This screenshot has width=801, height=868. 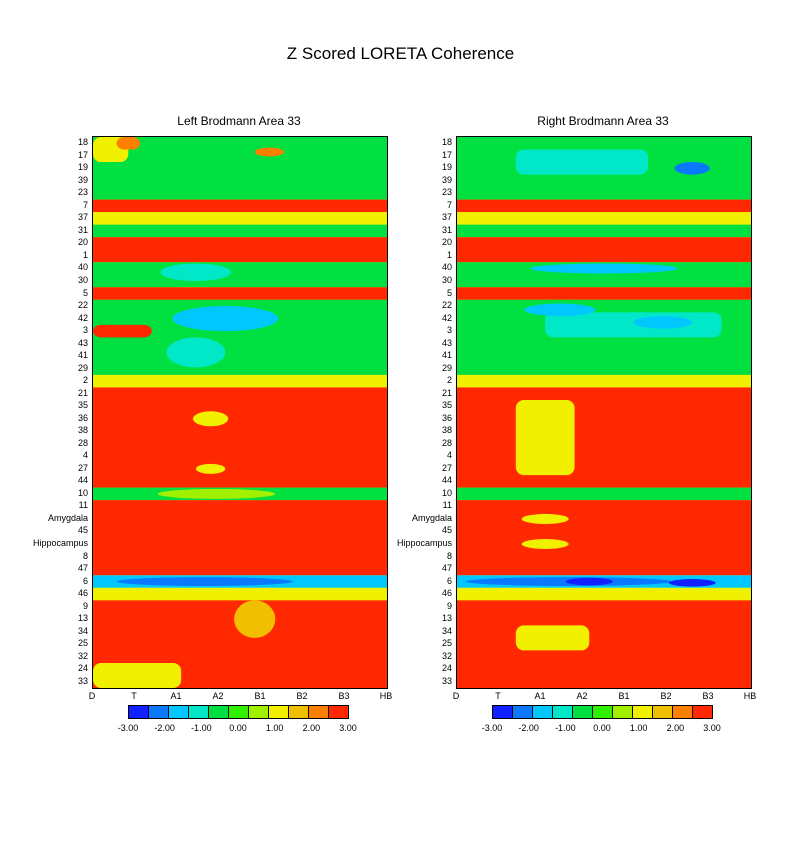 I want to click on colorbar-tick-label: -1.00, so click(x=201, y=728).